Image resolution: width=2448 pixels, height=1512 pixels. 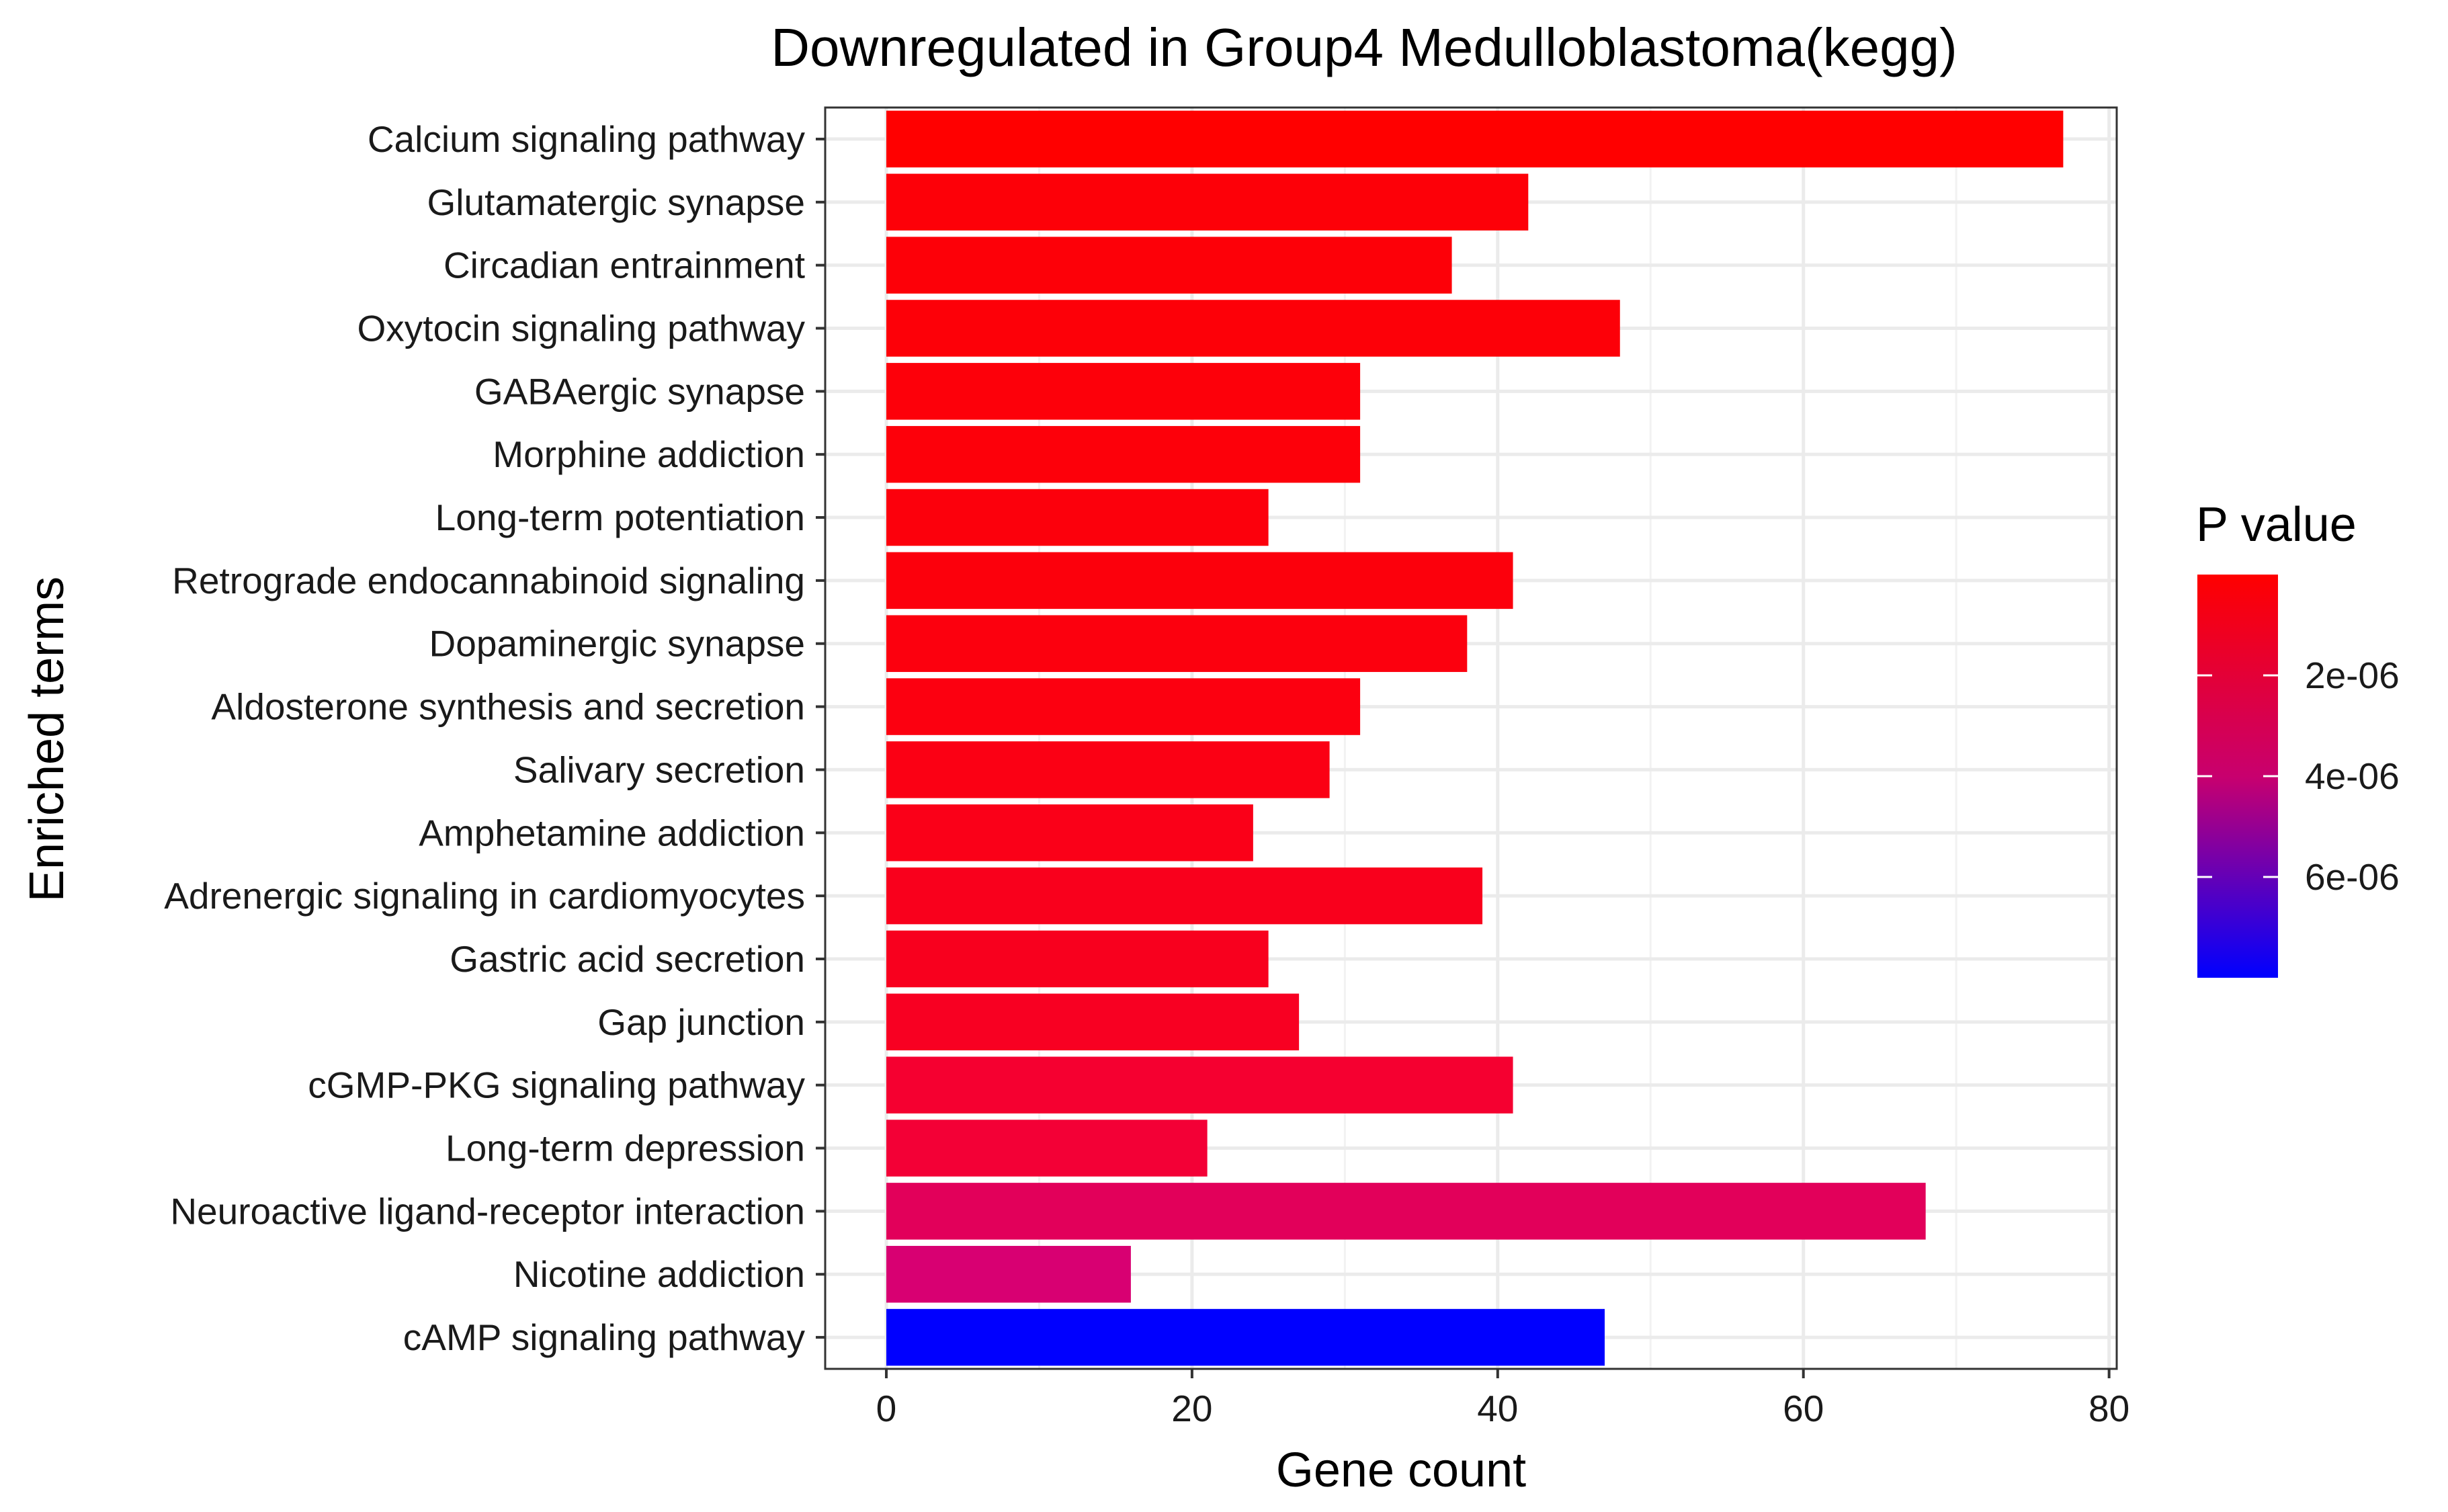 I want to click on y-tick-label: Aldosterone synthesis and secretion, so click(x=508, y=707).